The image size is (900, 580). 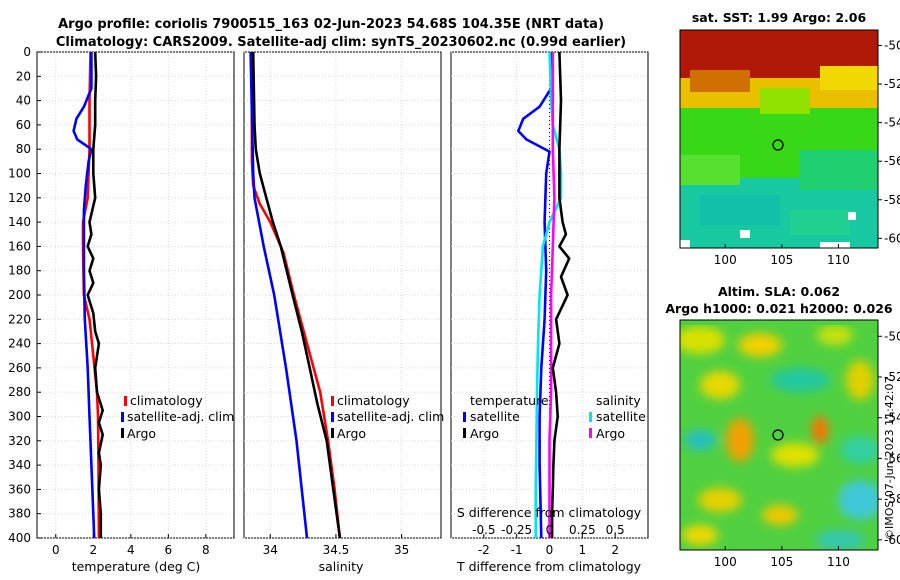 What do you see at coordinates (517, 550) in the screenshot?
I see `x-tick-label: -1` at bounding box center [517, 550].